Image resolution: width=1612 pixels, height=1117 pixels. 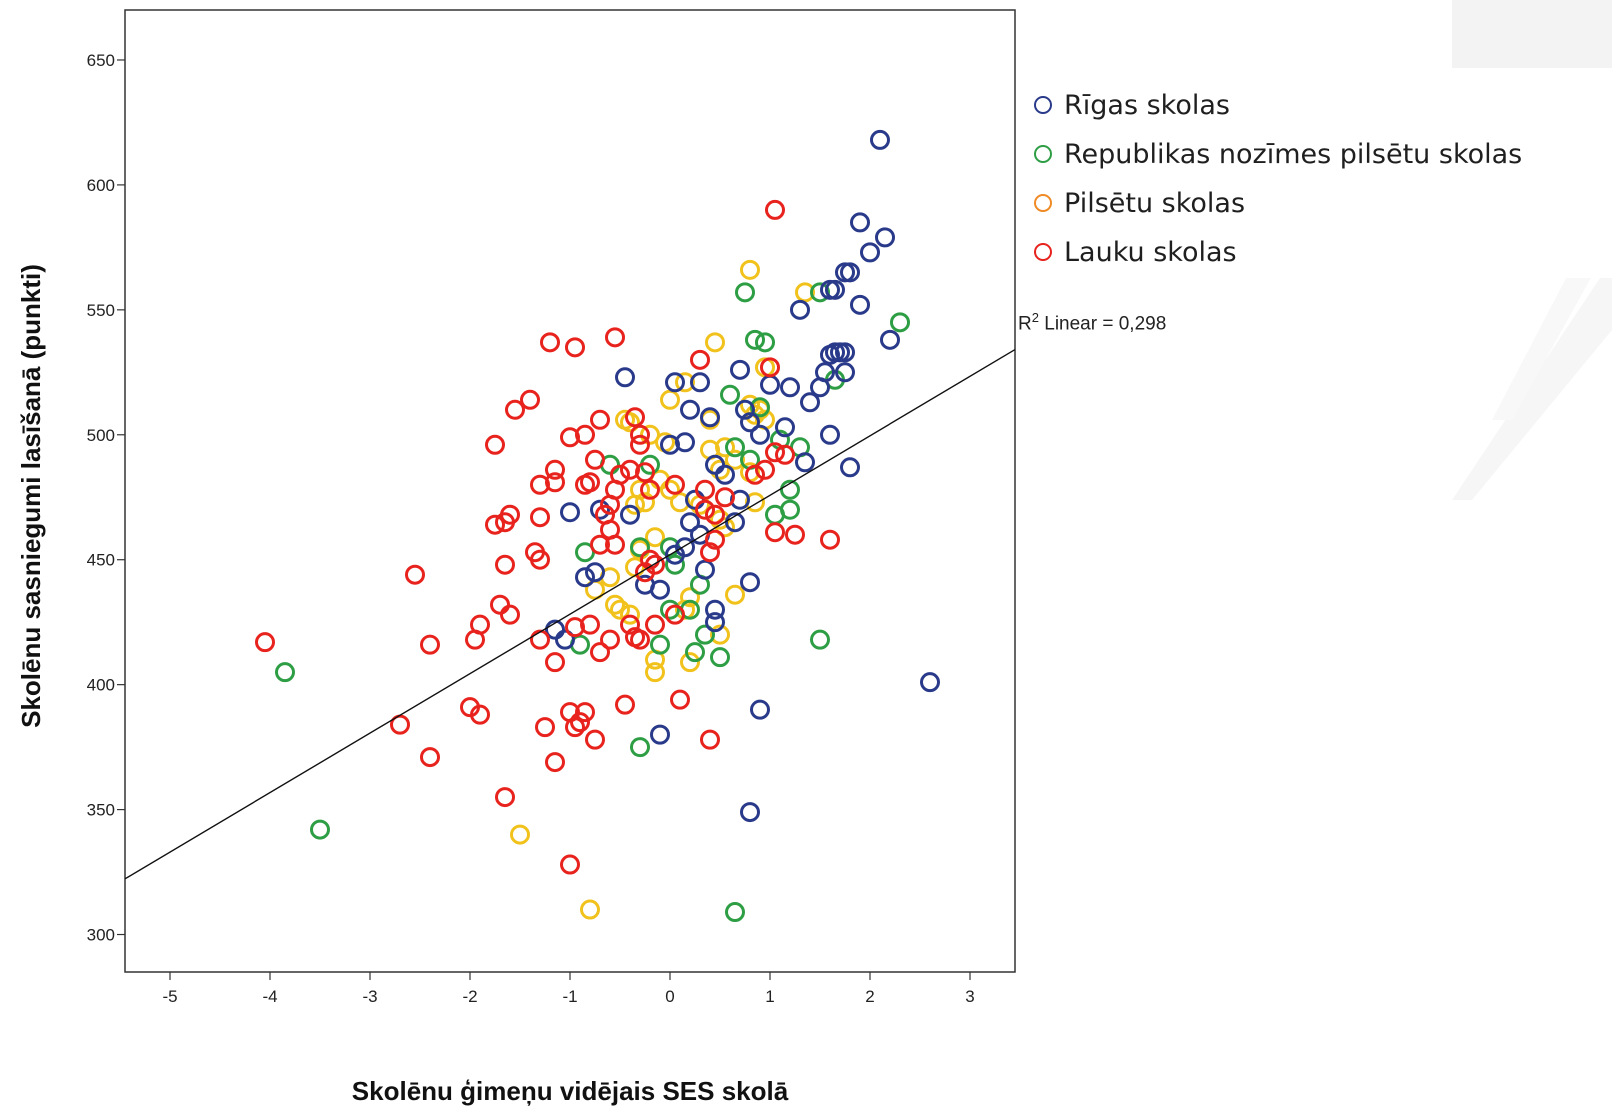 I want to click on x-tick-label: -5, so click(x=169, y=996).